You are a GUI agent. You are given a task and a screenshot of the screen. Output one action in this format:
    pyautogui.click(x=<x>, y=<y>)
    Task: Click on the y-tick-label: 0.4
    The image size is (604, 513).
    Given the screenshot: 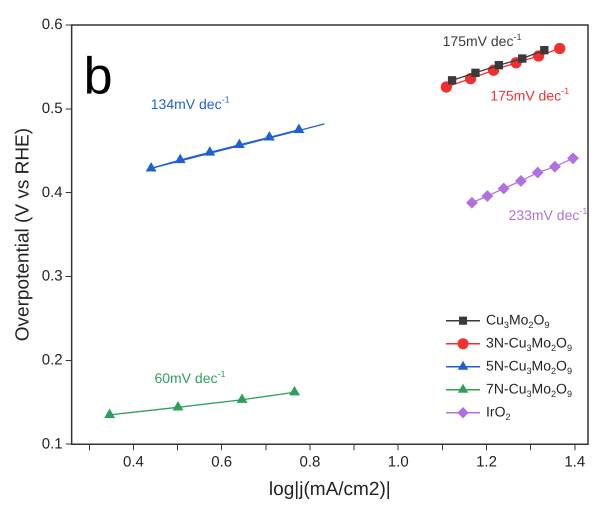 What is the action you would take?
    pyautogui.click(x=52, y=192)
    